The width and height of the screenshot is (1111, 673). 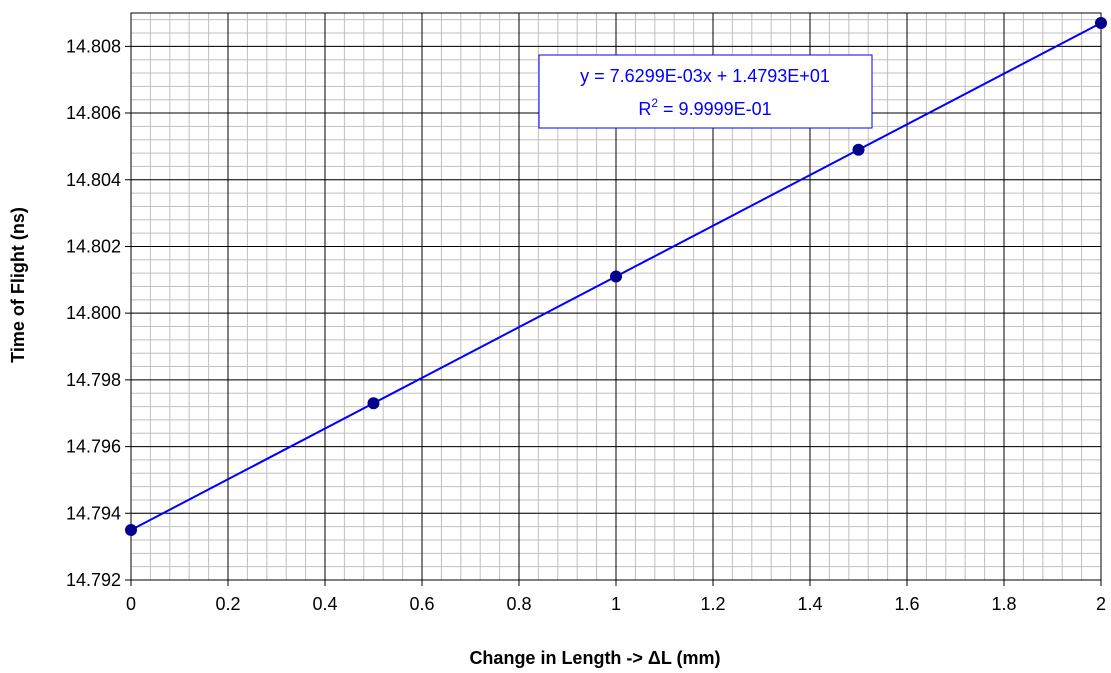 What do you see at coordinates (421, 604) in the screenshot?
I see `x-tick-label: 0.6` at bounding box center [421, 604].